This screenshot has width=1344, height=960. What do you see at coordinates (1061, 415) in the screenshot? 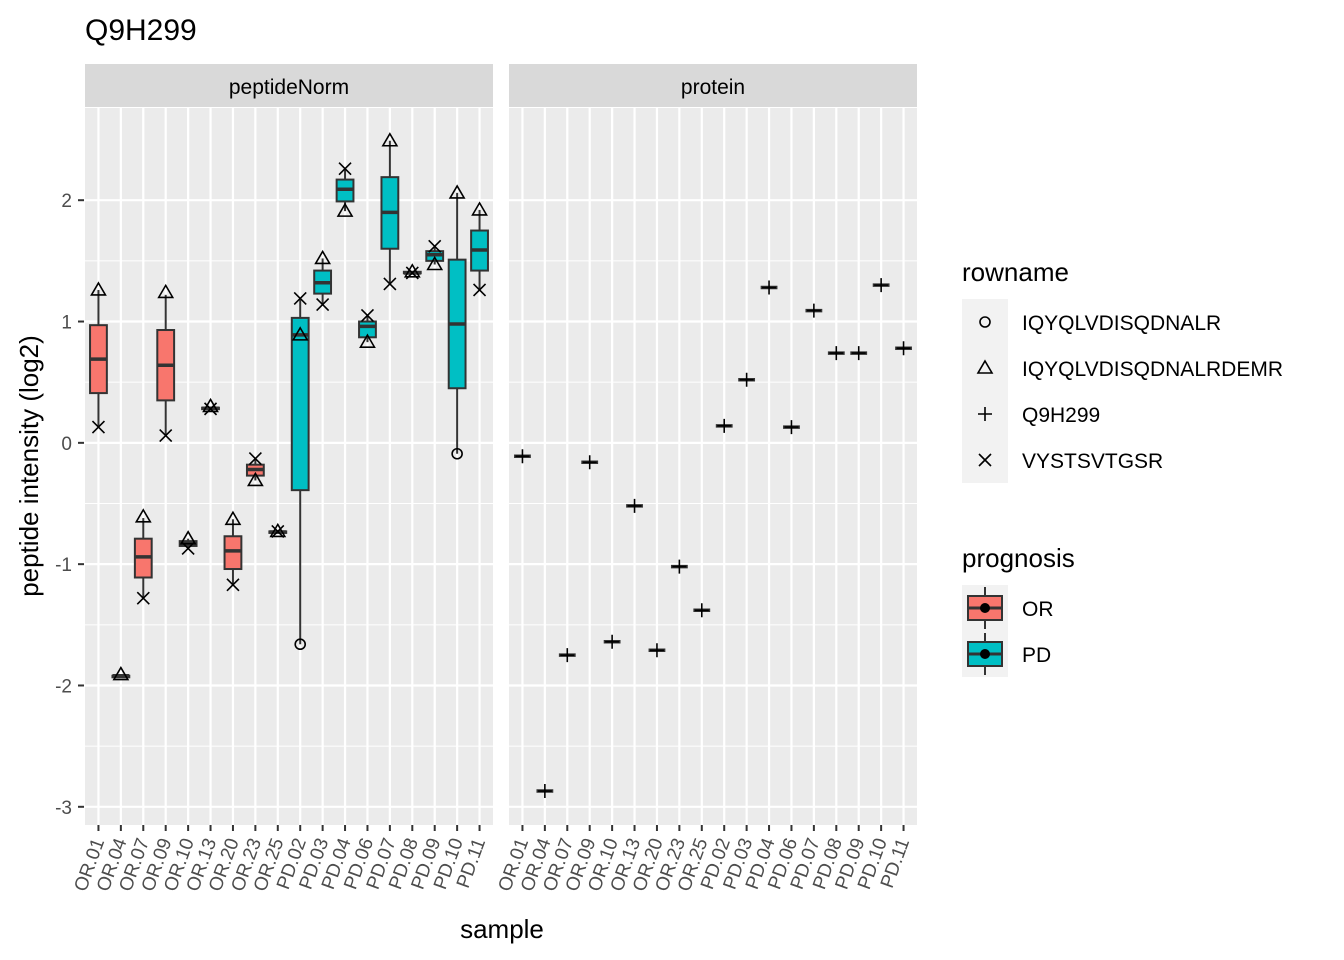
I see `legend-label: Q9H299` at bounding box center [1061, 415].